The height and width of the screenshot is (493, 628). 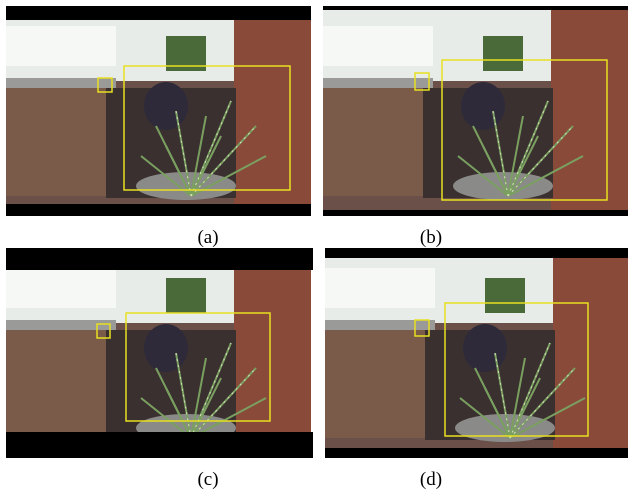 I want to click on caption: (c), so click(x=207, y=479).